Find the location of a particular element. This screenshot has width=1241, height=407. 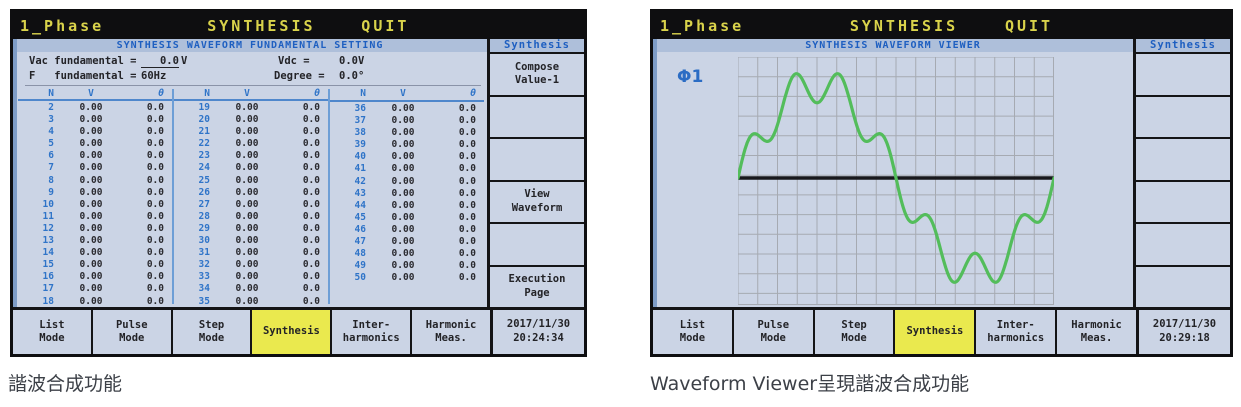

vdc-field: 0.0V is located at coordinates (352, 61).